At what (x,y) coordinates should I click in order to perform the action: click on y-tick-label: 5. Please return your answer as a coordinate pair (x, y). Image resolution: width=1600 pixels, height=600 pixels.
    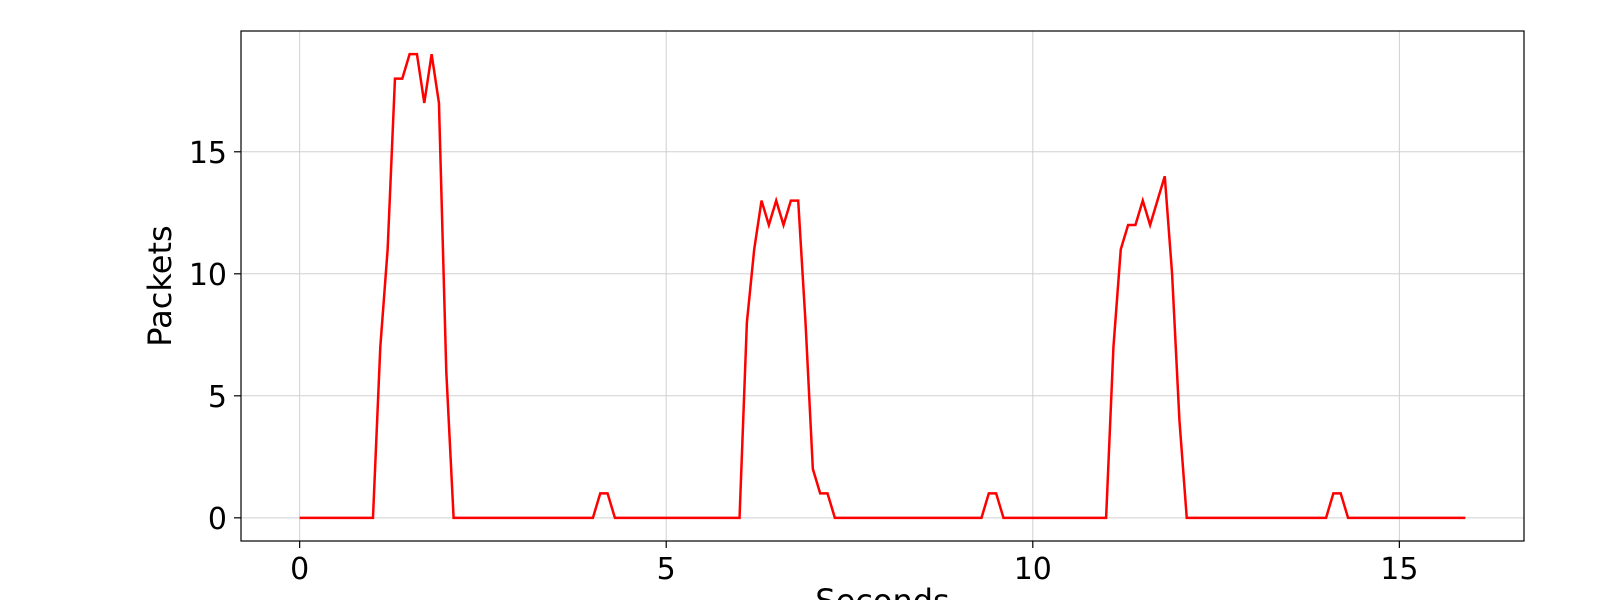
    Looking at the image, I should click on (217, 397).